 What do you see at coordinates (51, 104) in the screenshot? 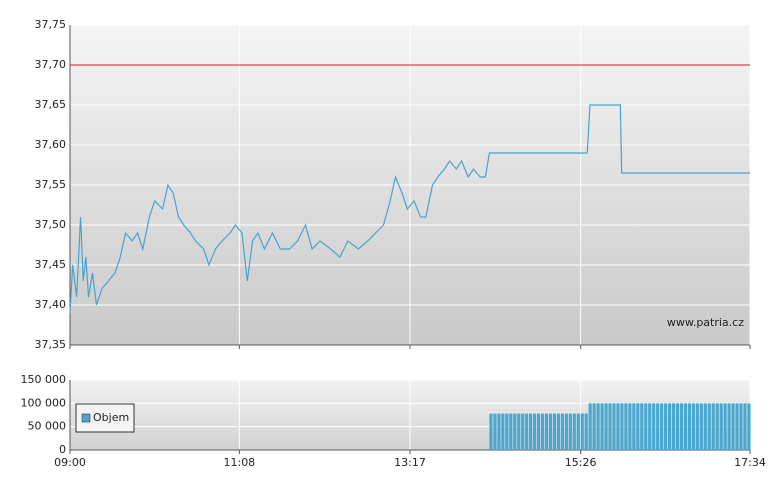
I see `y-tick-label: 37,65` at bounding box center [51, 104].